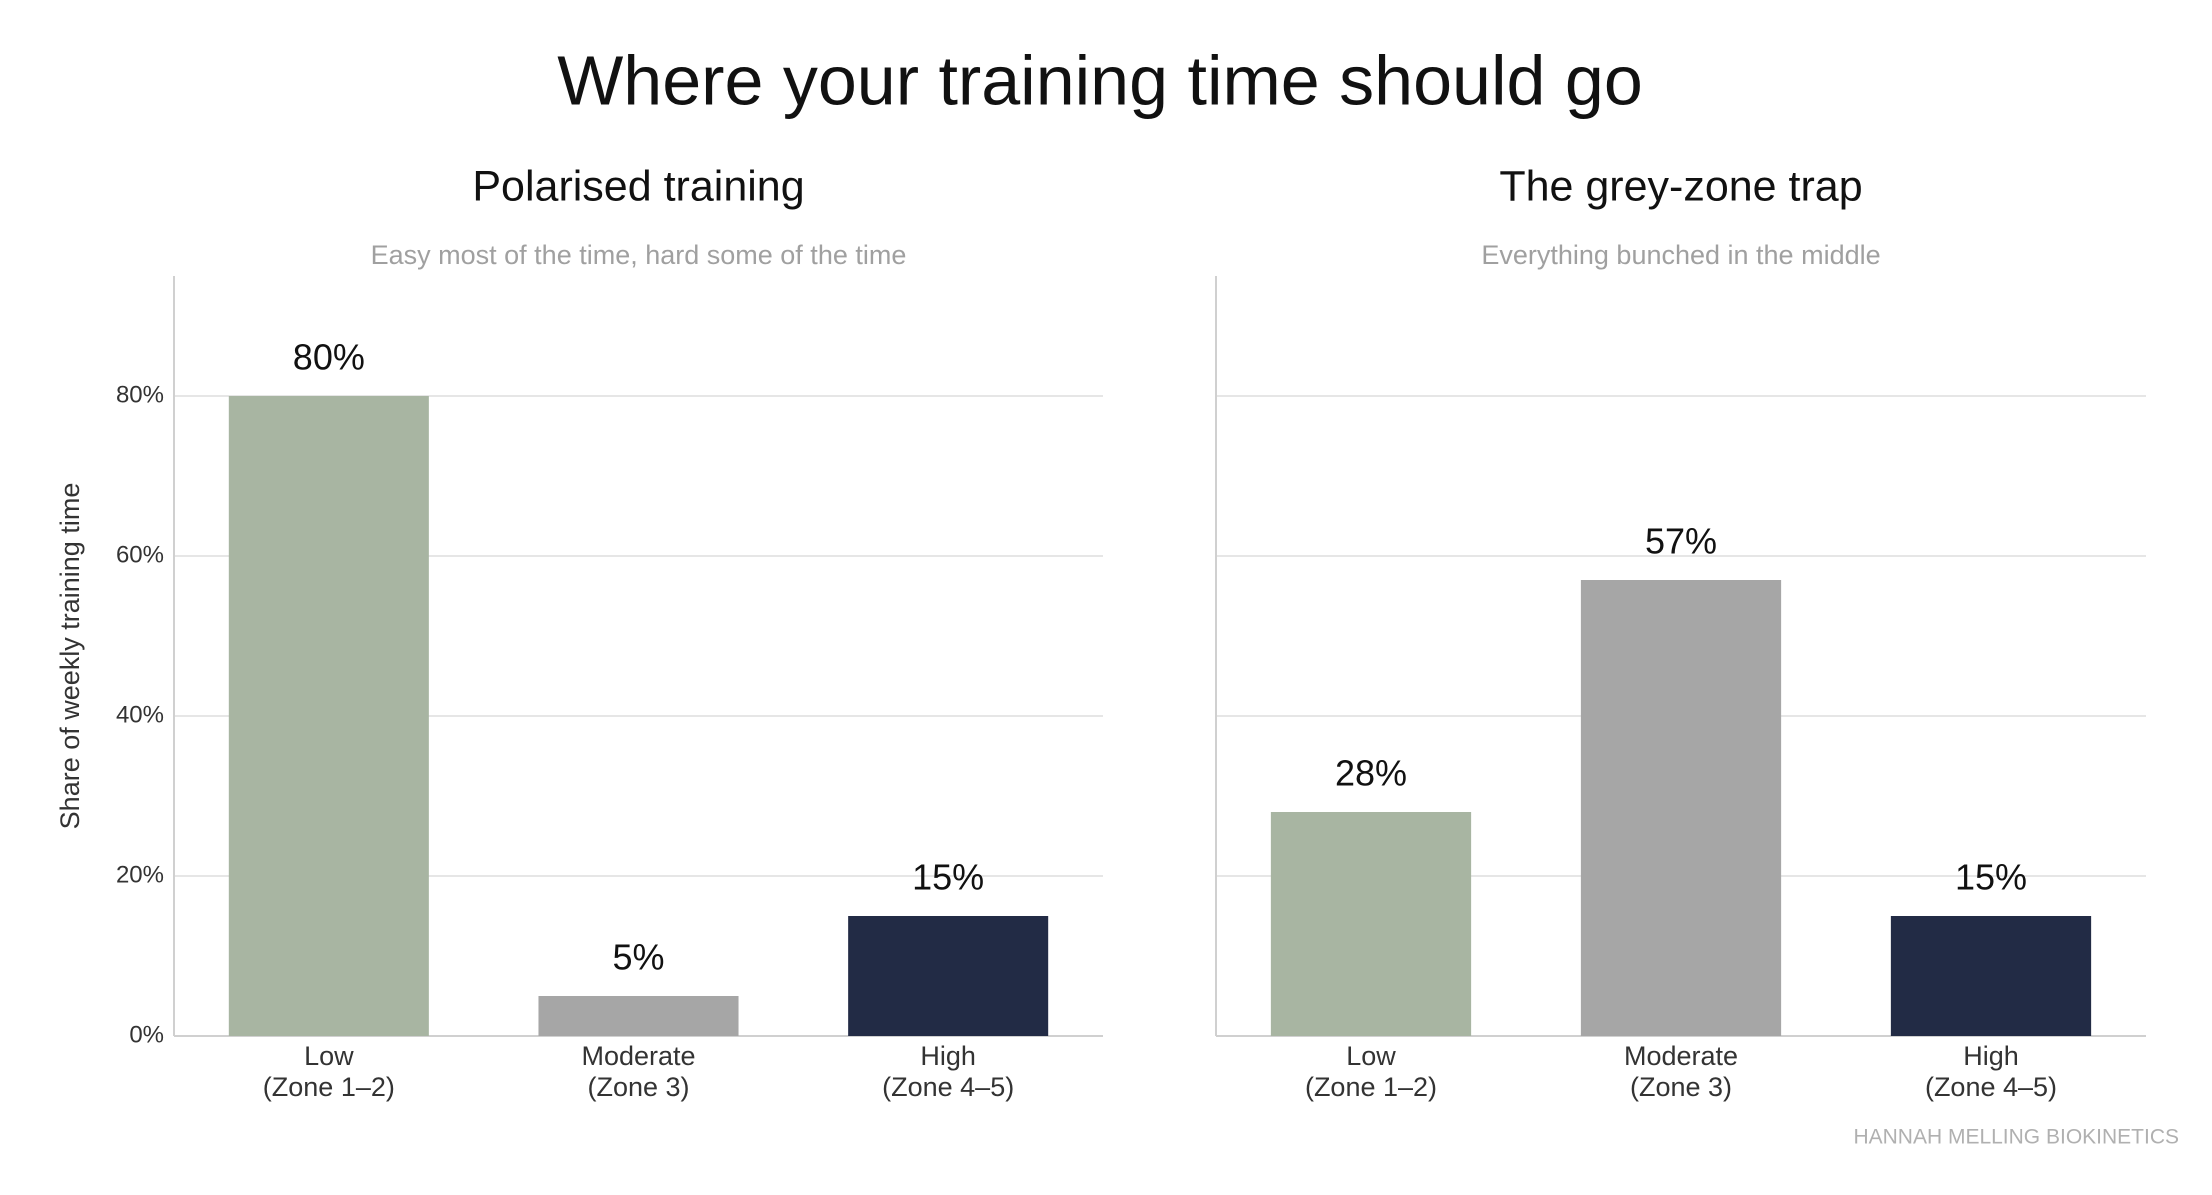 The height and width of the screenshot is (1195, 2212). I want to click on value-label: 5%, so click(638, 957).